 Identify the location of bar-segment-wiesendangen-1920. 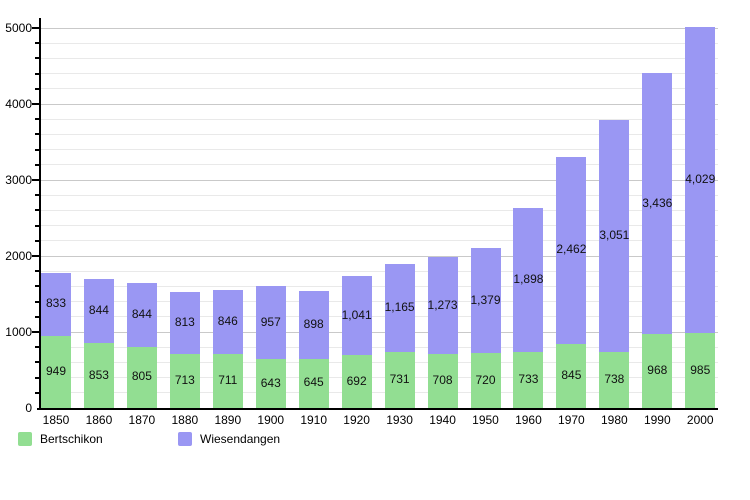
(356, 316).